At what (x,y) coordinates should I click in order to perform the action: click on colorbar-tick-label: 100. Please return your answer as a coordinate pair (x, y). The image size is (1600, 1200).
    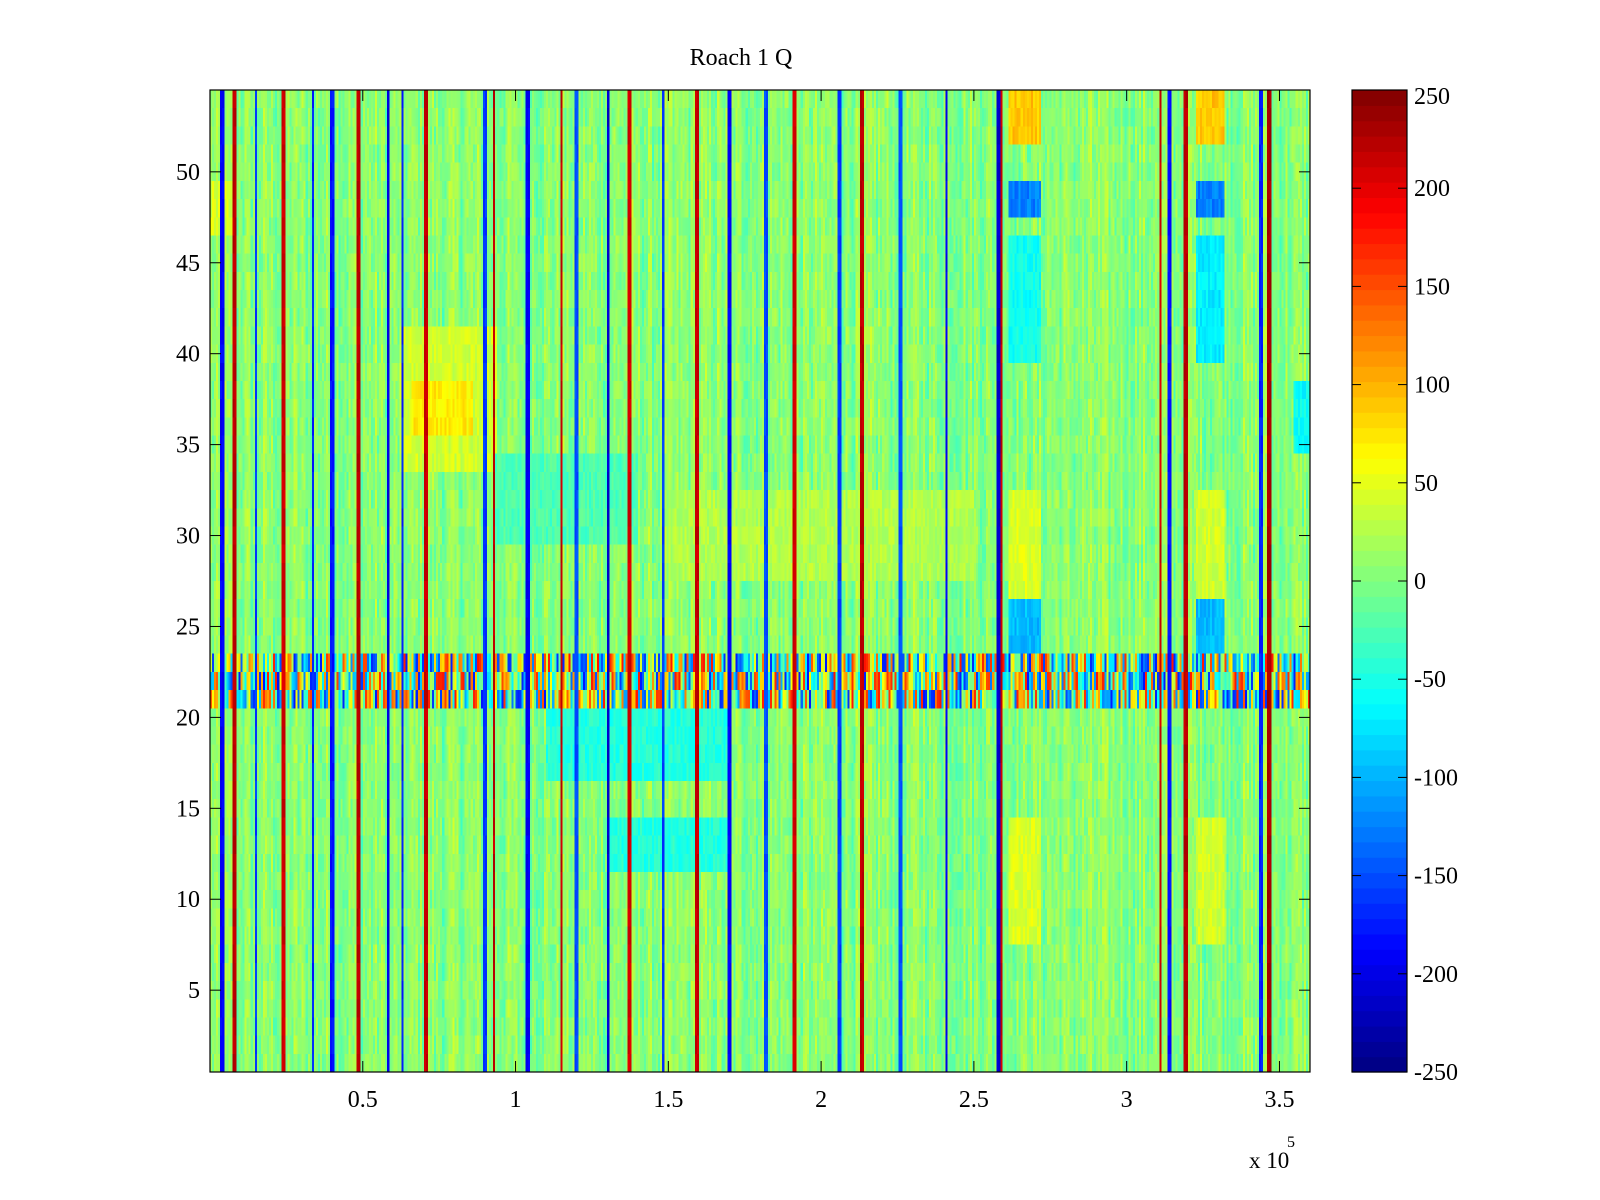
    Looking at the image, I should click on (1432, 386).